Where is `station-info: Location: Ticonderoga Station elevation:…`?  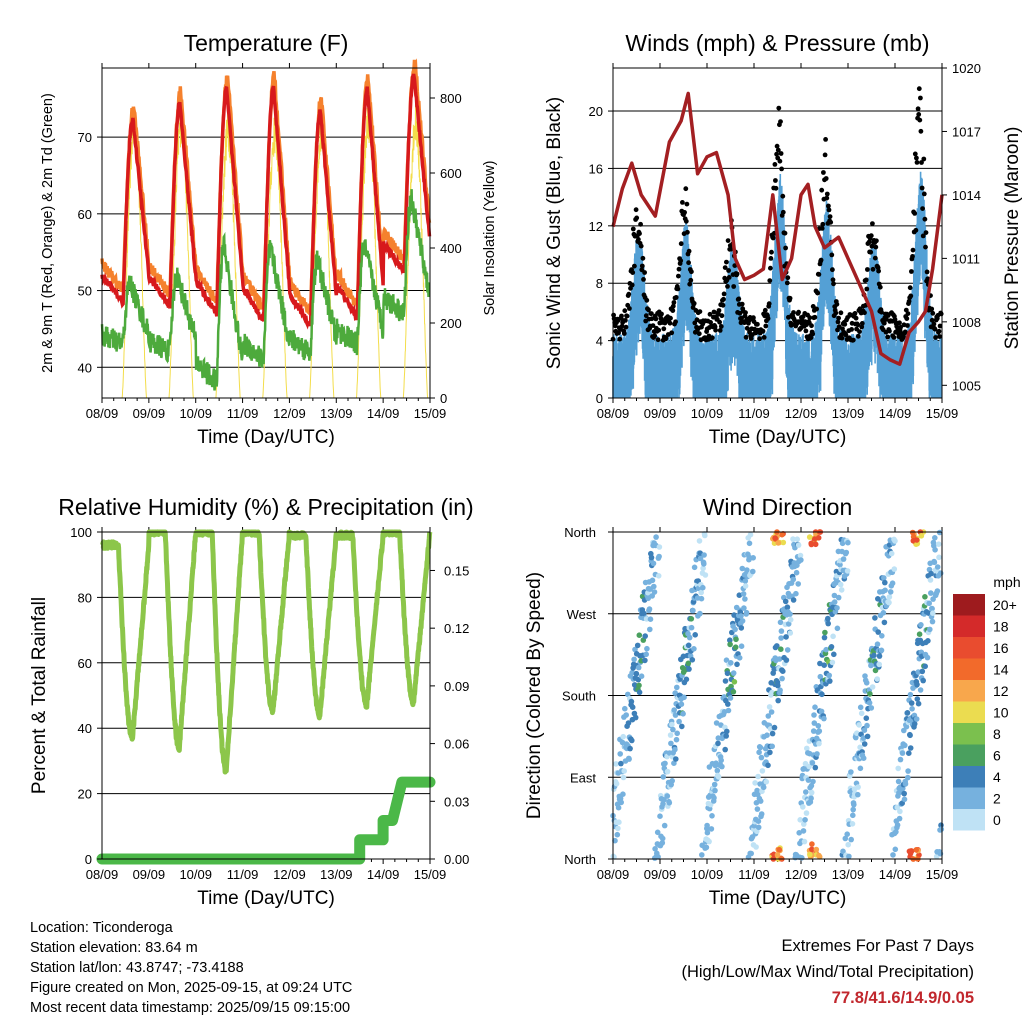 station-info: Location: Ticonderoga Station elevation:… is located at coordinates (191, 968).